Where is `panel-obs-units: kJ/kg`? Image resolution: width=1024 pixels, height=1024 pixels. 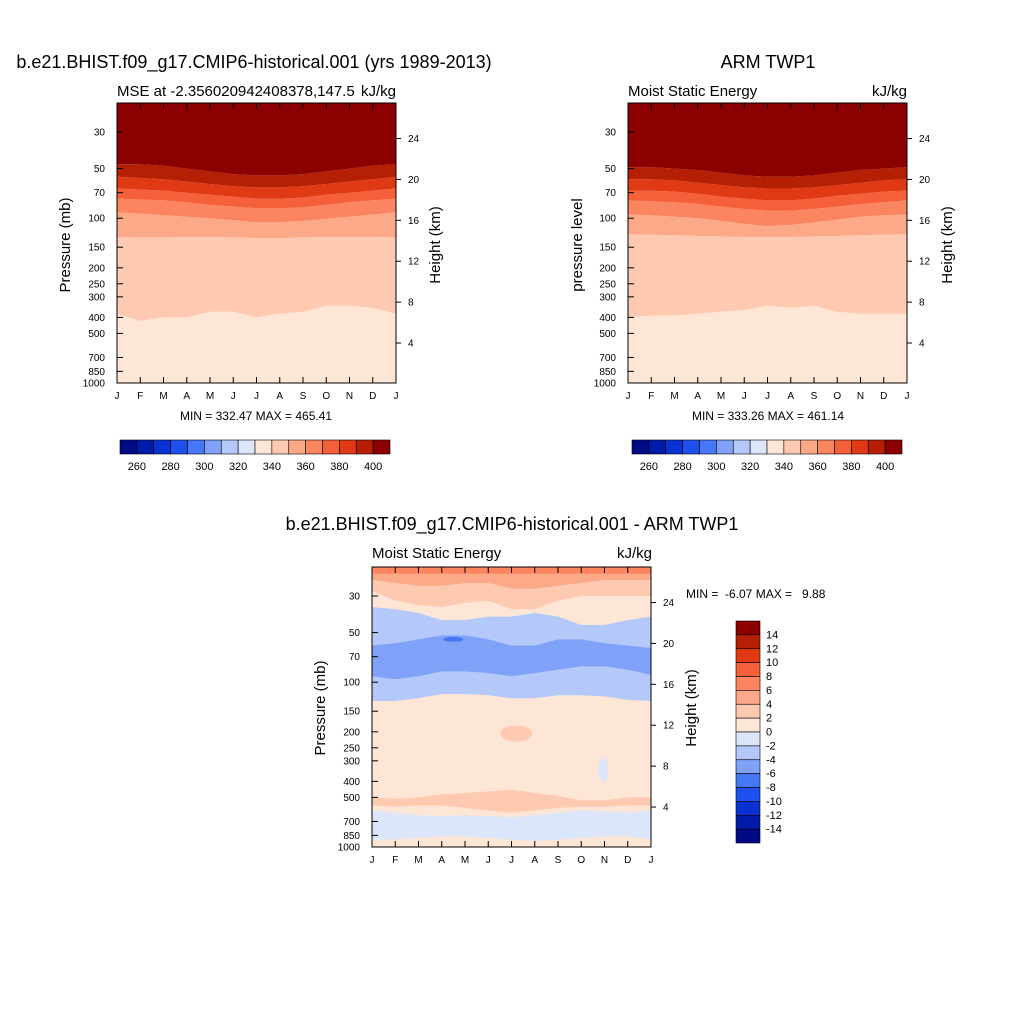 panel-obs-units: kJ/kg is located at coordinates (889, 91).